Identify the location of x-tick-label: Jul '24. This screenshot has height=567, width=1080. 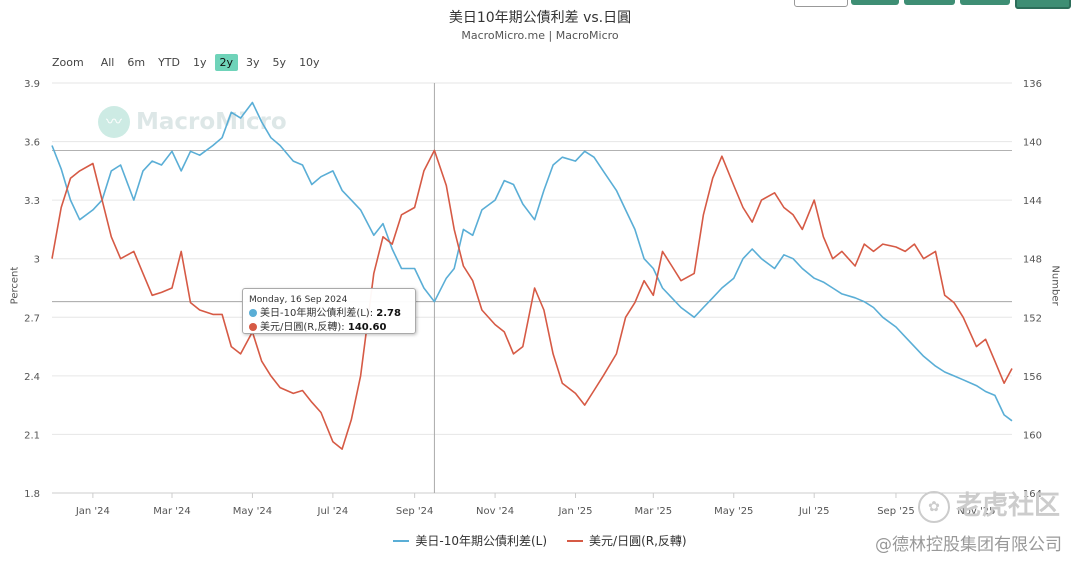
(333, 511).